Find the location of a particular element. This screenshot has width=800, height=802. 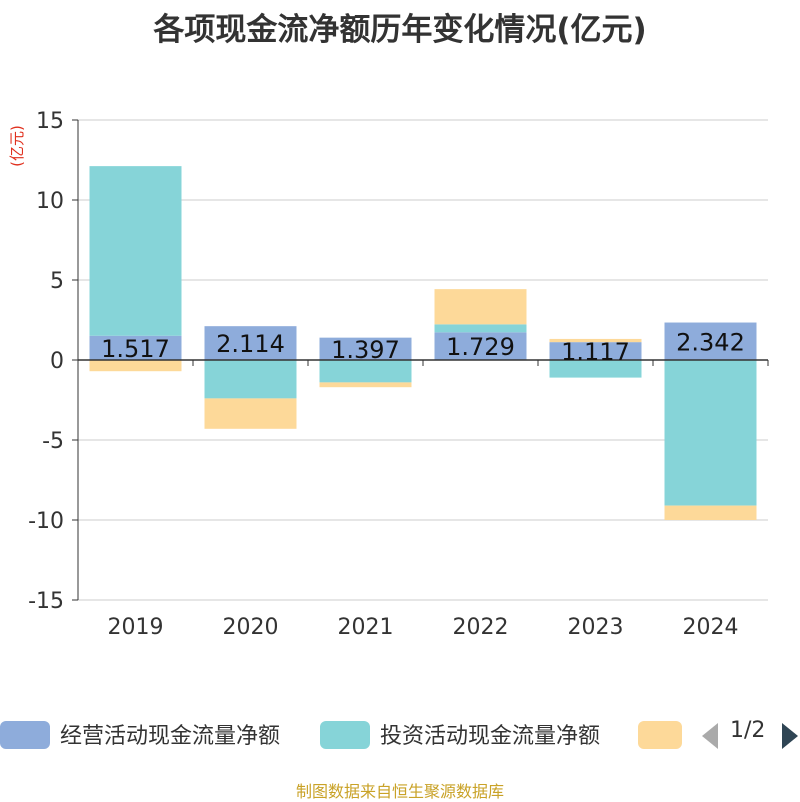

y-tick-label: 5 is located at coordinates (57, 281).